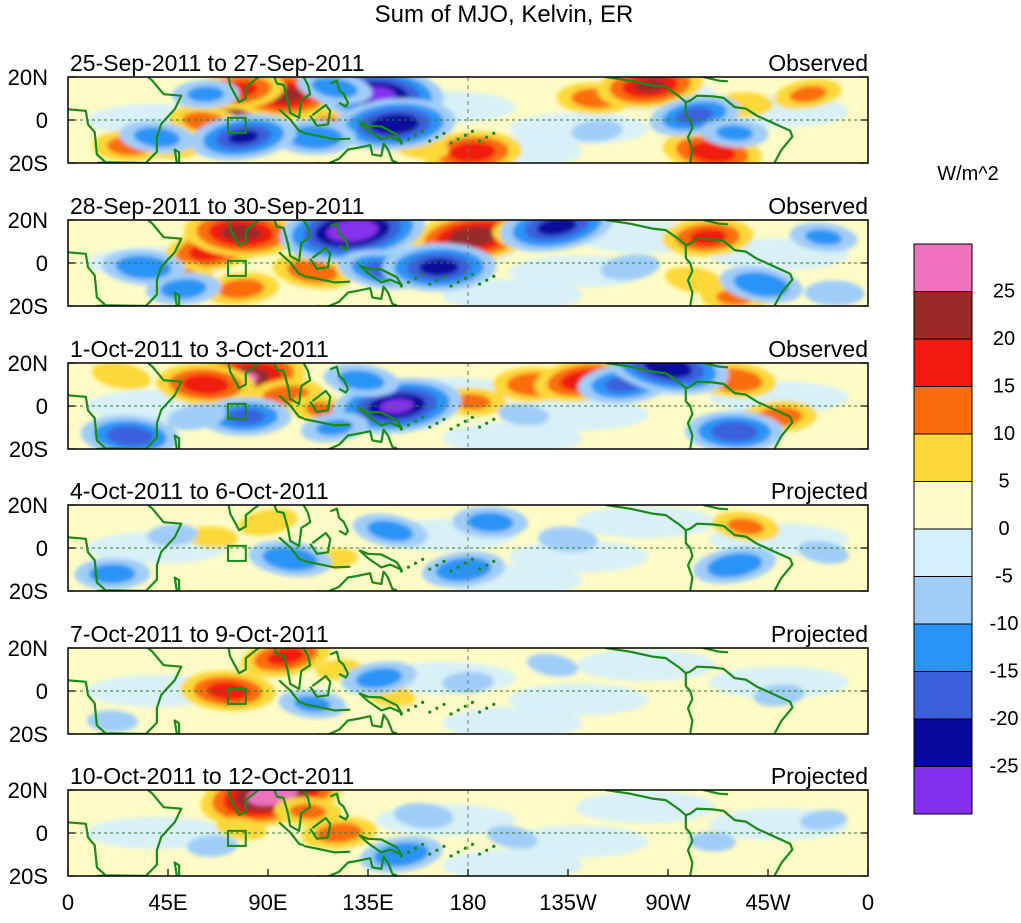 This screenshot has width=1021, height=923. I want to click on colorbar-label: 25, so click(1004, 292).